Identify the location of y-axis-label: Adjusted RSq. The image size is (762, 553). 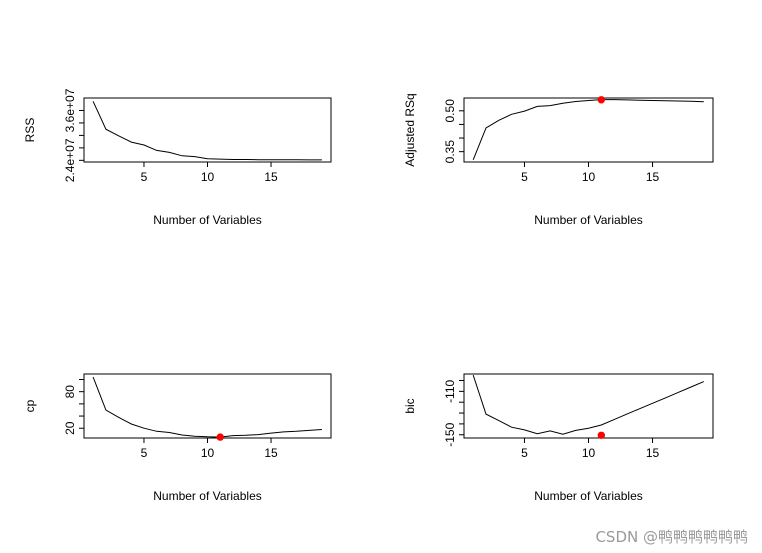
(410, 129).